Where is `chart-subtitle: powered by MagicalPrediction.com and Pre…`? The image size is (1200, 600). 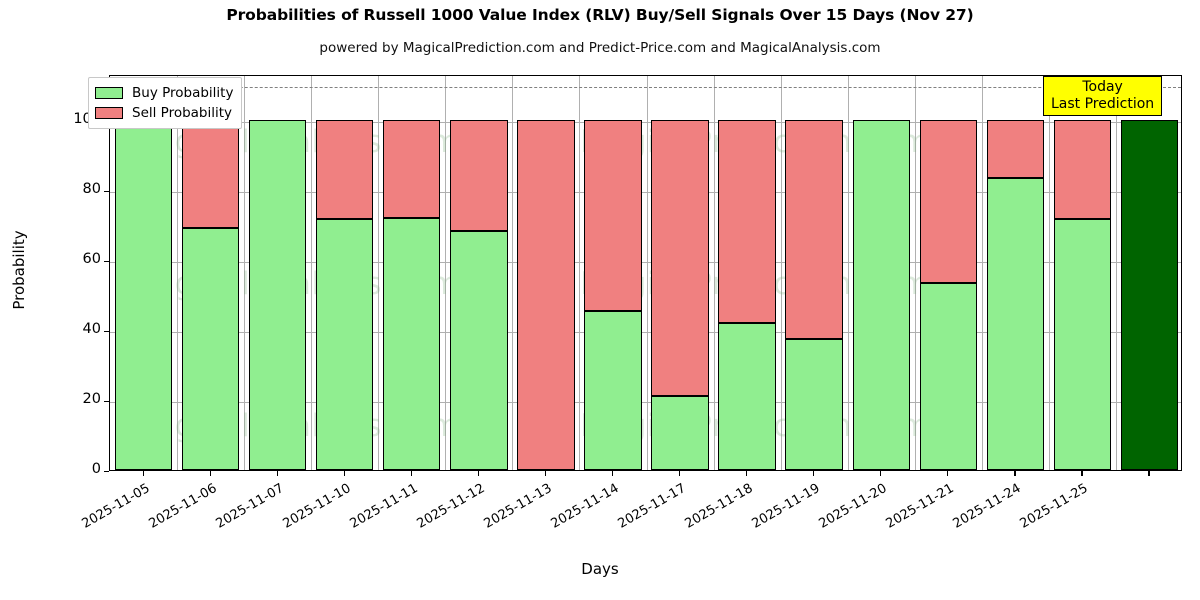 chart-subtitle: powered by MagicalPrediction.com and Pre… is located at coordinates (600, 48).